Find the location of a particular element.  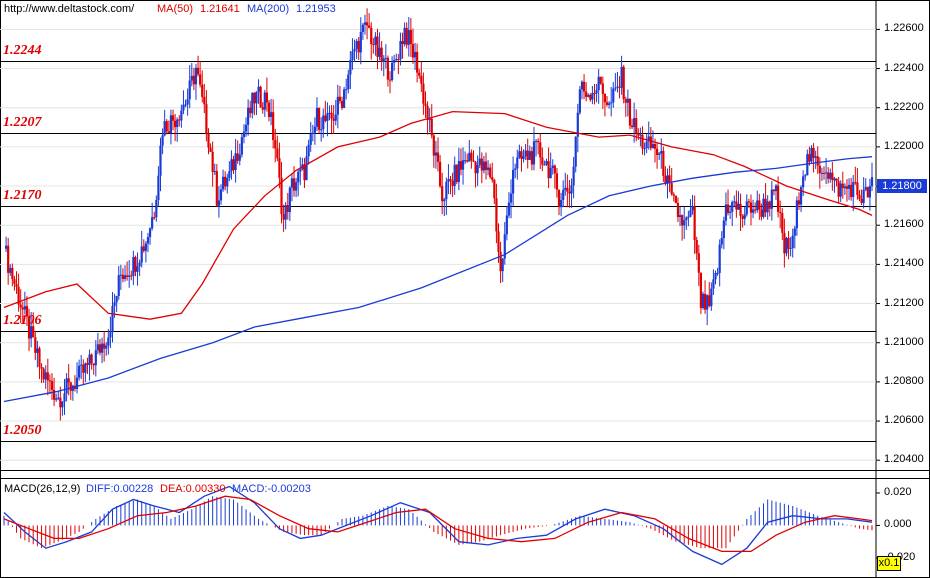

macd-tick-label: 0.020 is located at coordinates (898, 491).